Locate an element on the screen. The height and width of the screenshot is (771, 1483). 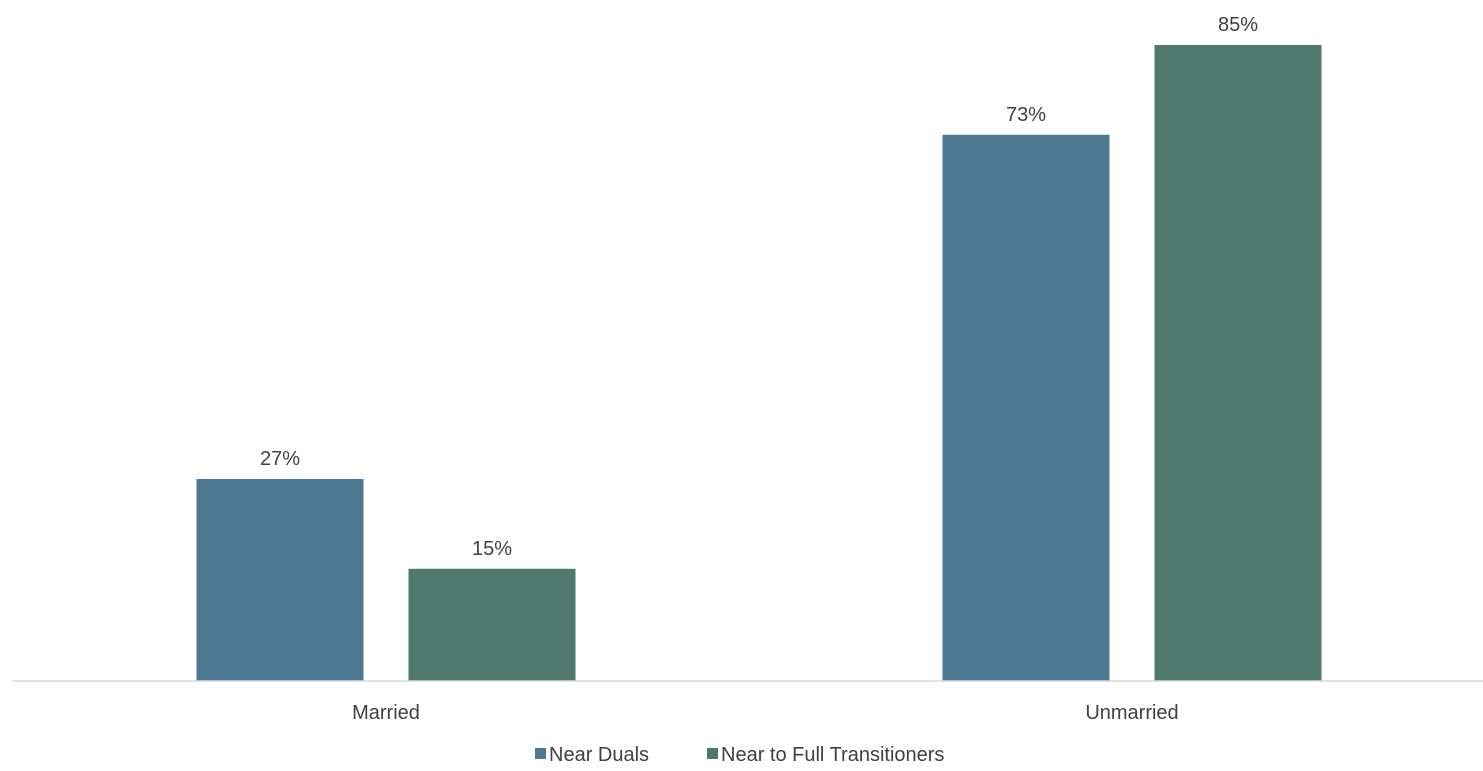
legend-label-near-duals: Near Duals is located at coordinates (599, 755).